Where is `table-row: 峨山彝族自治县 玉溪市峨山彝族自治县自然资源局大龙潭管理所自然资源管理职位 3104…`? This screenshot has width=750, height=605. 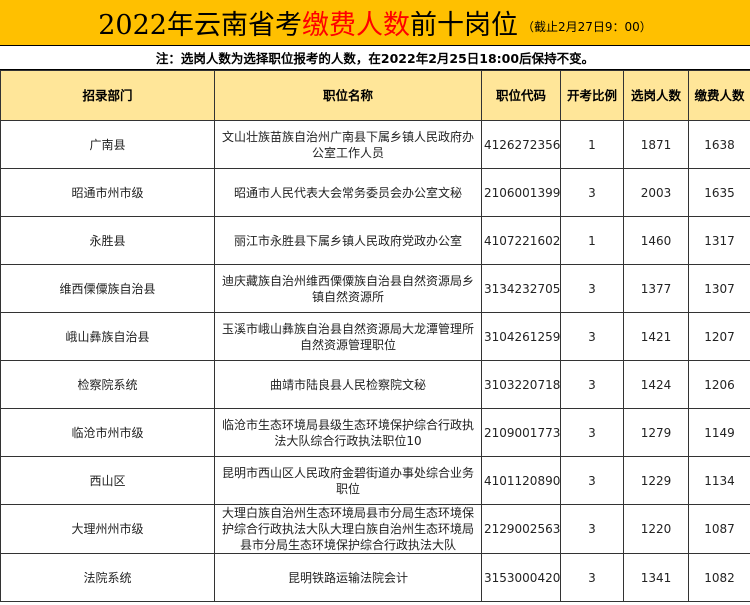
table-row: 峨山彝族自治县 玉溪市峨山彝族自治县自然资源局大龙潭管理所自然资源管理职位 3104… is located at coordinates (375, 336).